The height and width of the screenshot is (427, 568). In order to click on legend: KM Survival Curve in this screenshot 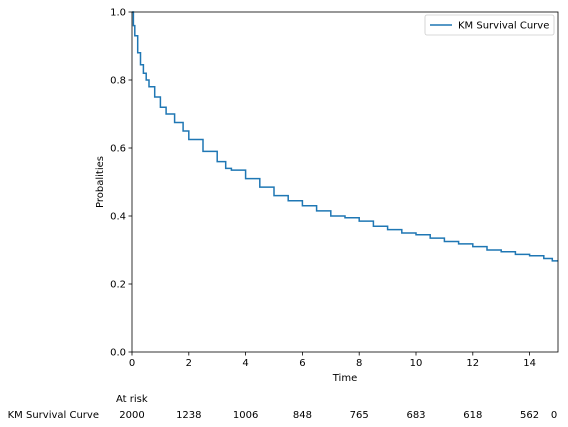, I will do `click(489, 25)`.